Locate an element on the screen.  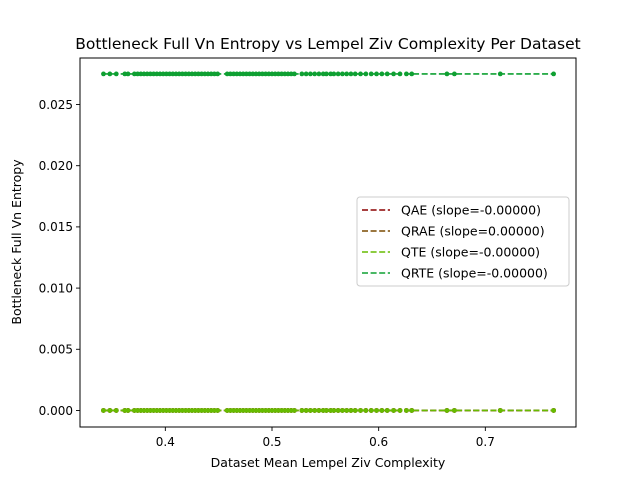
y-tick-label: 0.025 is located at coordinates (56, 105).